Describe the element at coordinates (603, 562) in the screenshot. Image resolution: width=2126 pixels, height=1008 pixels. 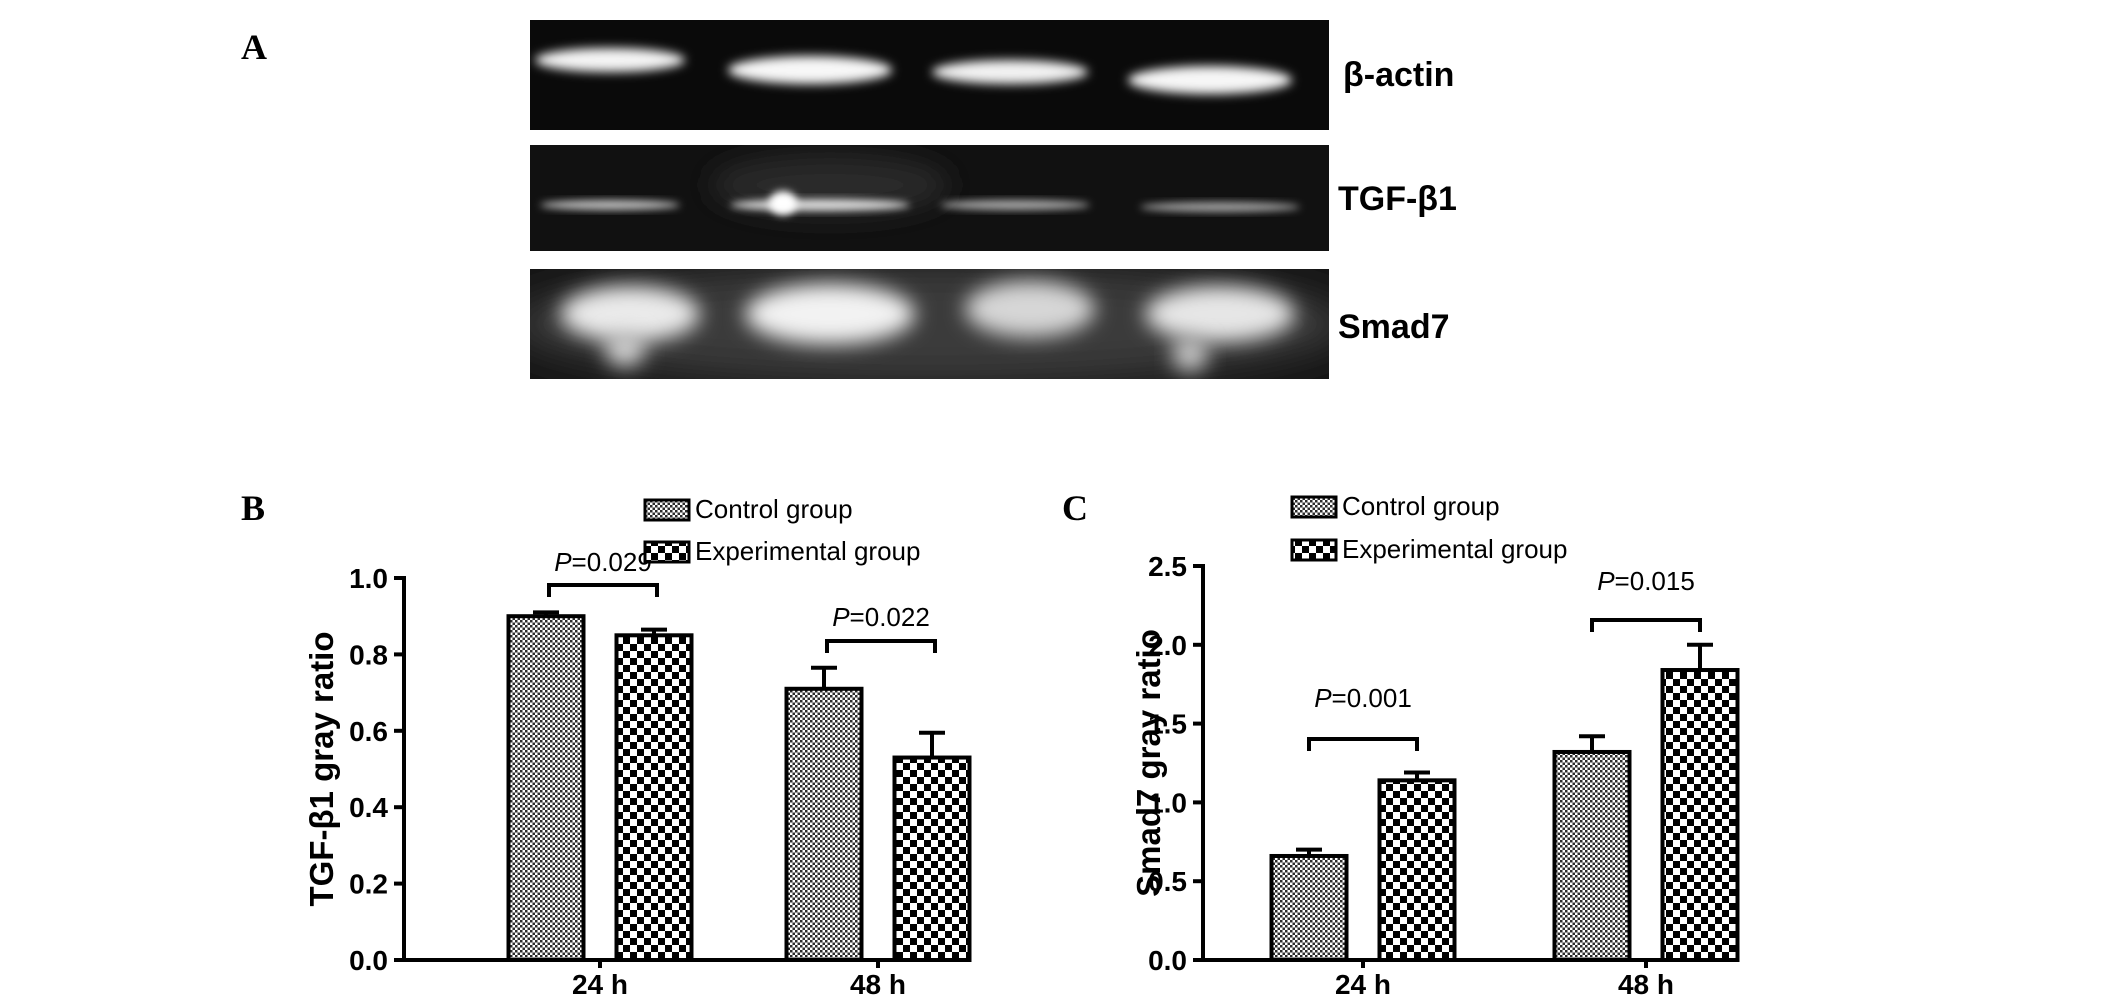
I see `p-value-label: P=0.029` at that location.